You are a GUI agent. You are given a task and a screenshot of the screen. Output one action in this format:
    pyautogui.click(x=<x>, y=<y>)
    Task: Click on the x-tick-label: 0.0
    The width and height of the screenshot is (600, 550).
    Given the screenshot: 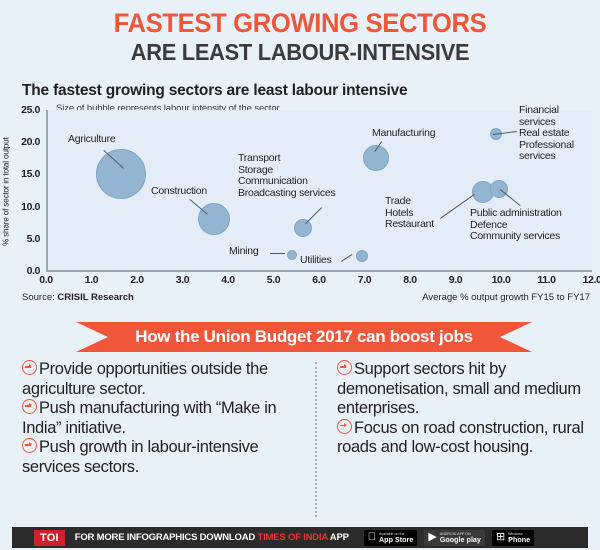 What is the action you would take?
    pyautogui.click(x=46, y=280)
    